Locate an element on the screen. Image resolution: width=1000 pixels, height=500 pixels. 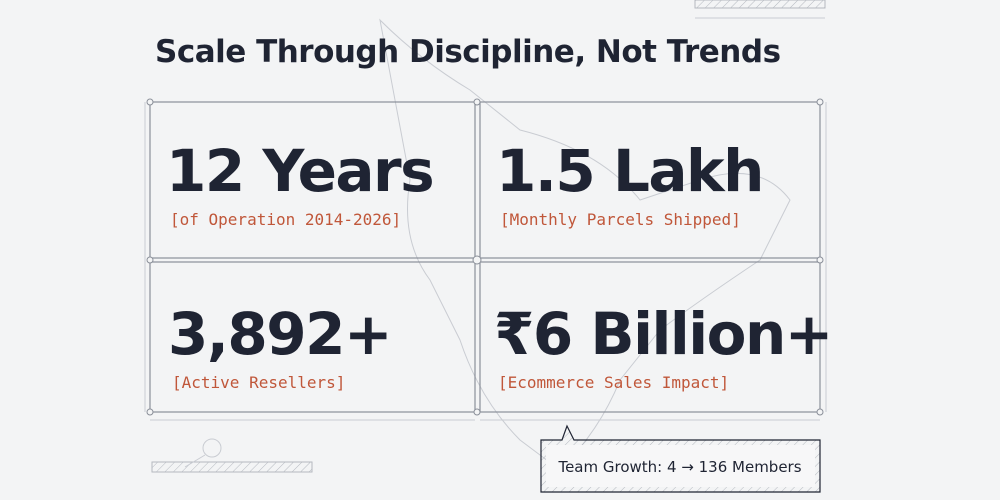
stat-value: 3,892+ is located at coordinates (279, 334).